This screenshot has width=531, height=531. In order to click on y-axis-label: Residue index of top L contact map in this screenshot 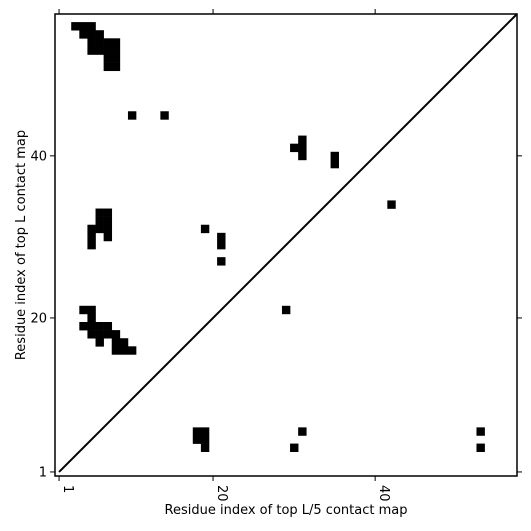, I will do `click(21, 245)`.